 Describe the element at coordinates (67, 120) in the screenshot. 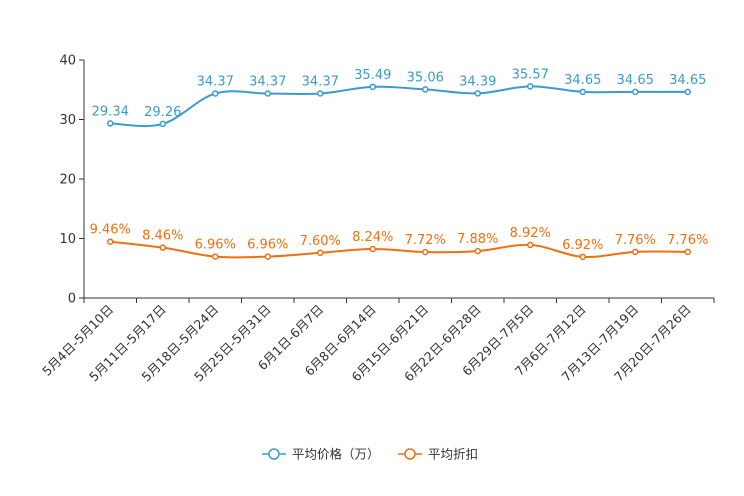

I see `y-tick-label: 30` at that location.